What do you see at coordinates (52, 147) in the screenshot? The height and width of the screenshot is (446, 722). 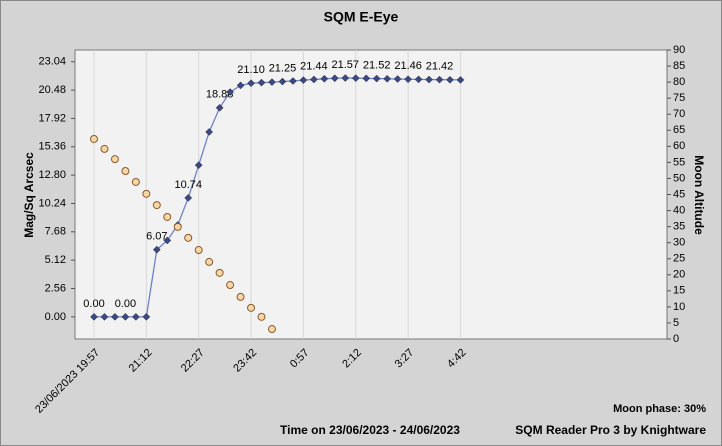 I see `y-tick-label: 15.36` at bounding box center [52, 147].